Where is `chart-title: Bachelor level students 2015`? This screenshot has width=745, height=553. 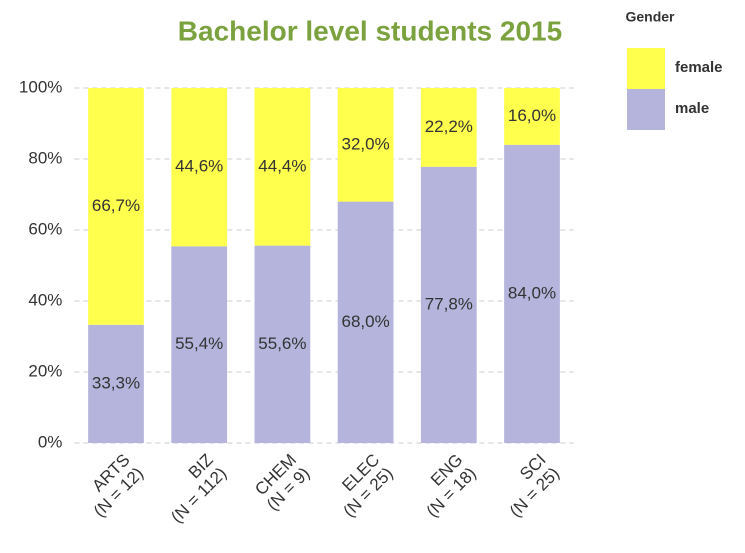 chart-title: Bachelor level students 2015 is located at coordinates (370, 30).